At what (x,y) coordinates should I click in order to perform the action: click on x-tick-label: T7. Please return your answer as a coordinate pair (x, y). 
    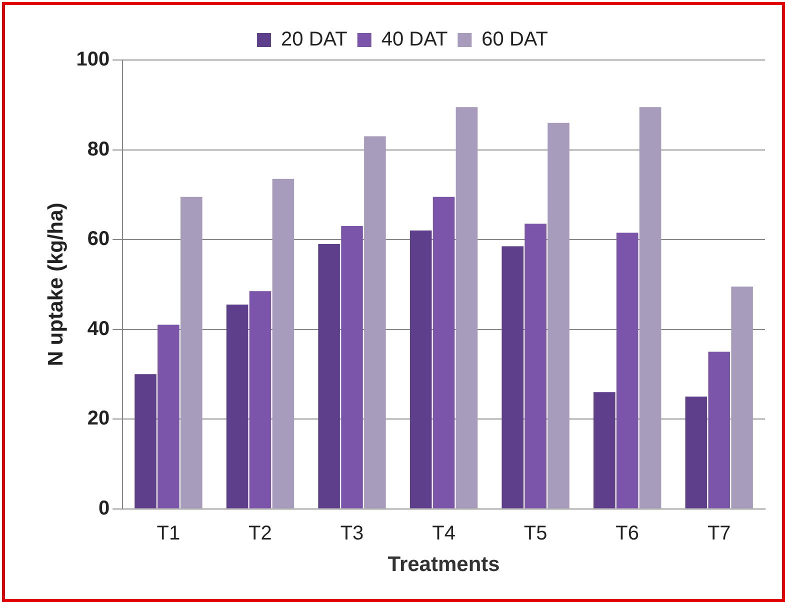
    Looking at the image, I should click on (719, 533).